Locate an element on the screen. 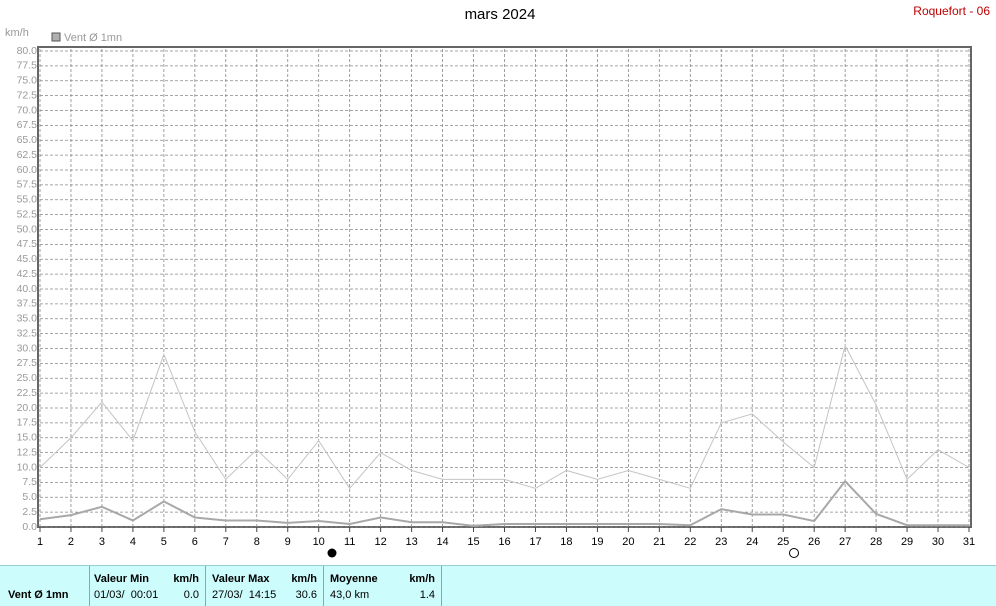 This screenshot has height=606, width=996. y-tick-label: 40.0 is located at coordinates (27, 289).